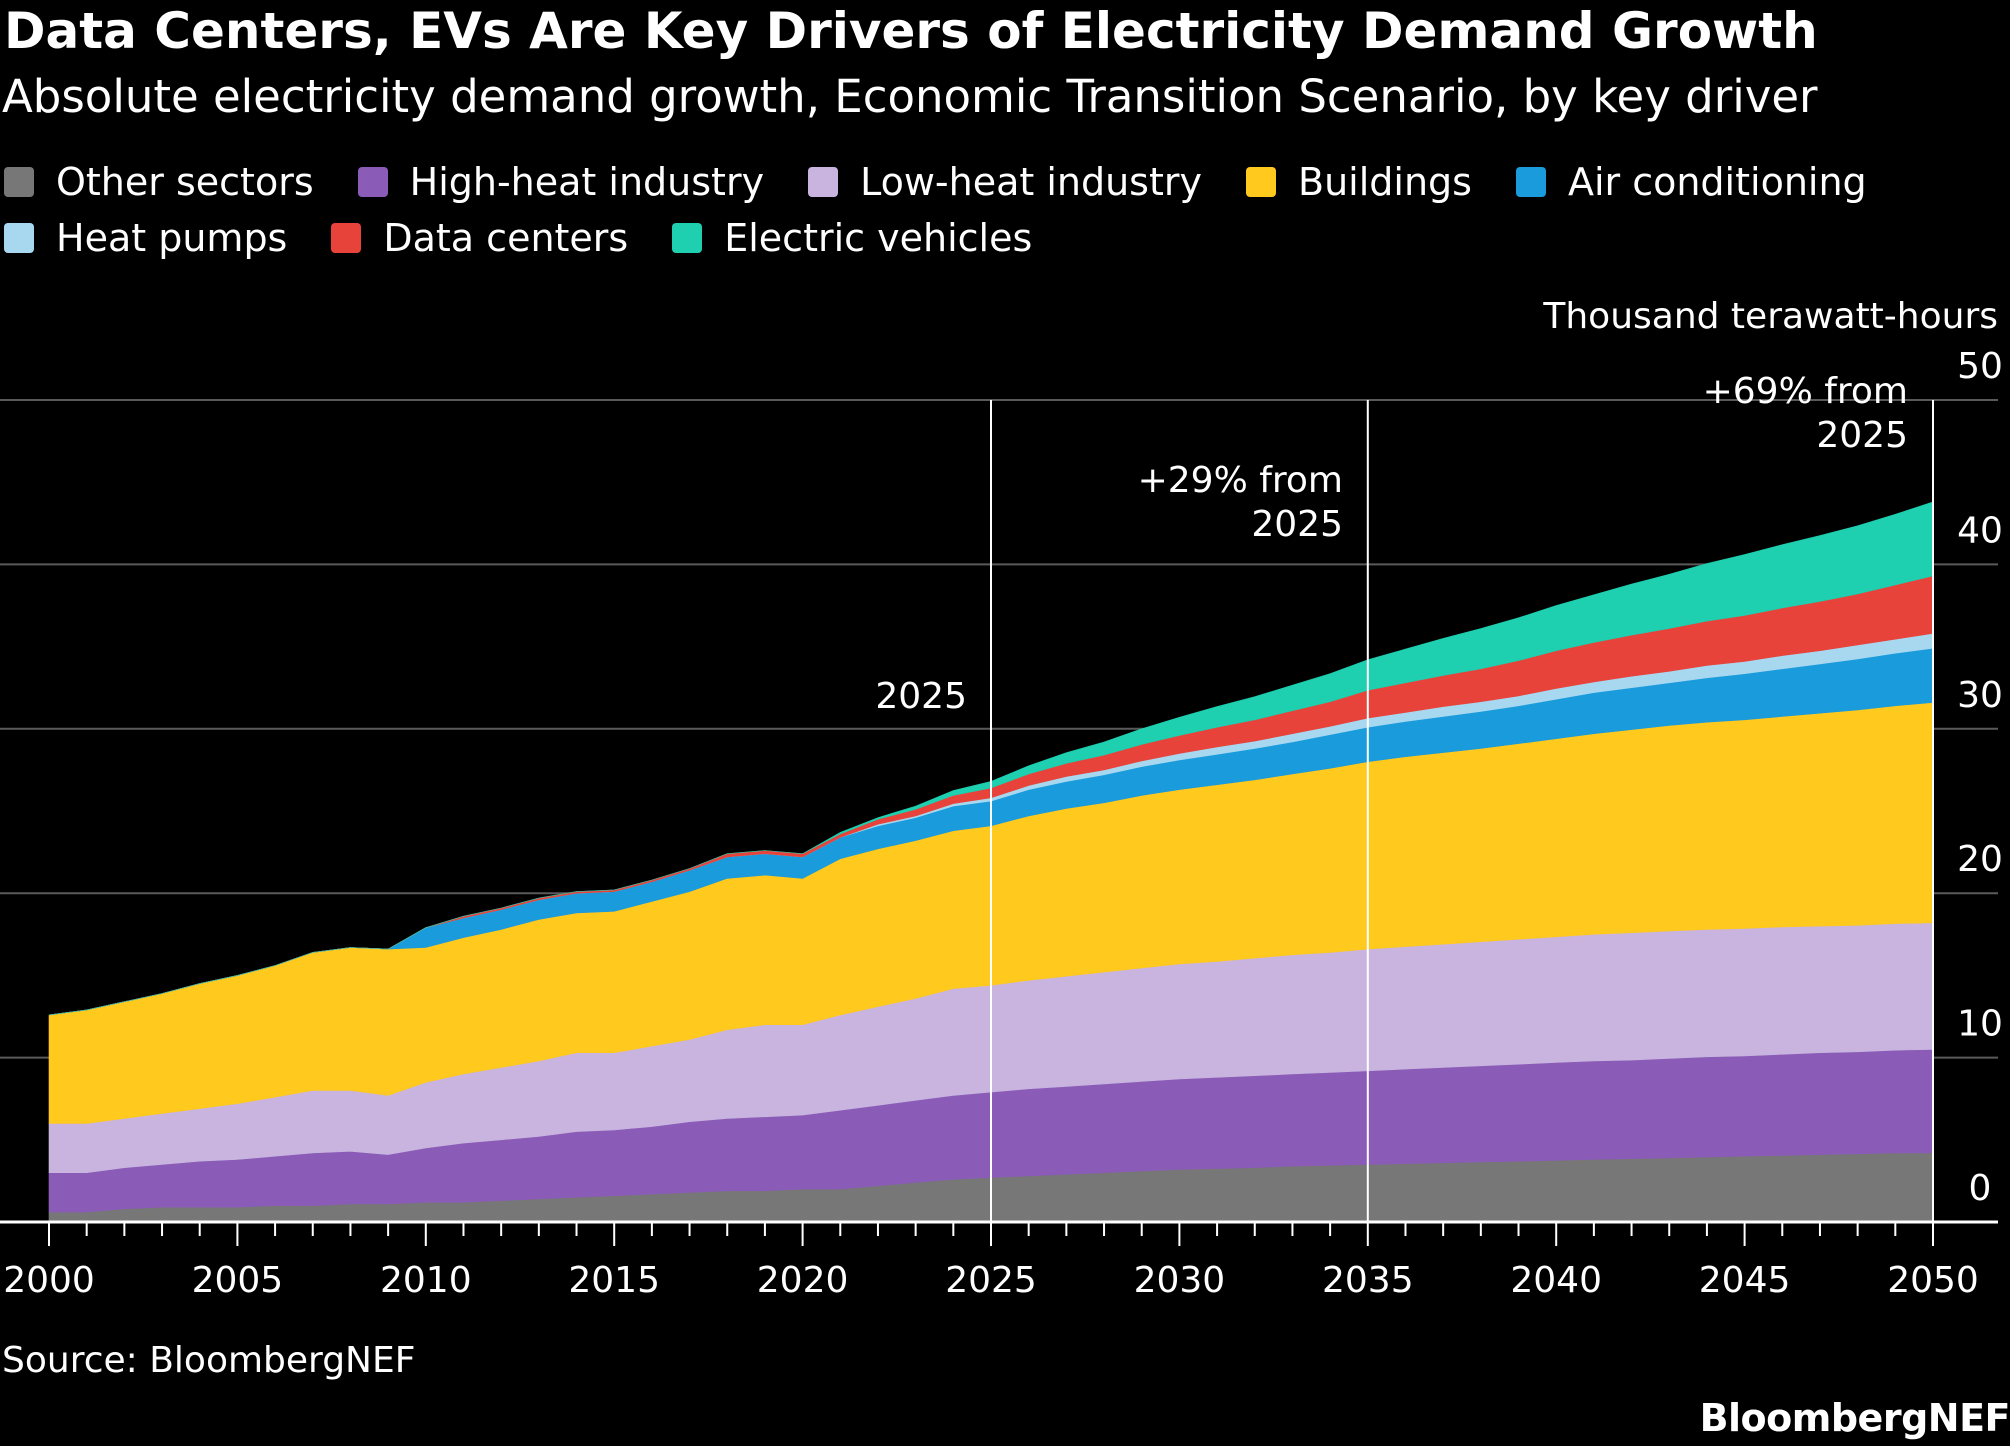 This screenshot has height=1446, width=2010. Describe the element at coordinates (172, 238) in the screenshot. I see `legend-label: Heat pumps` at that location.